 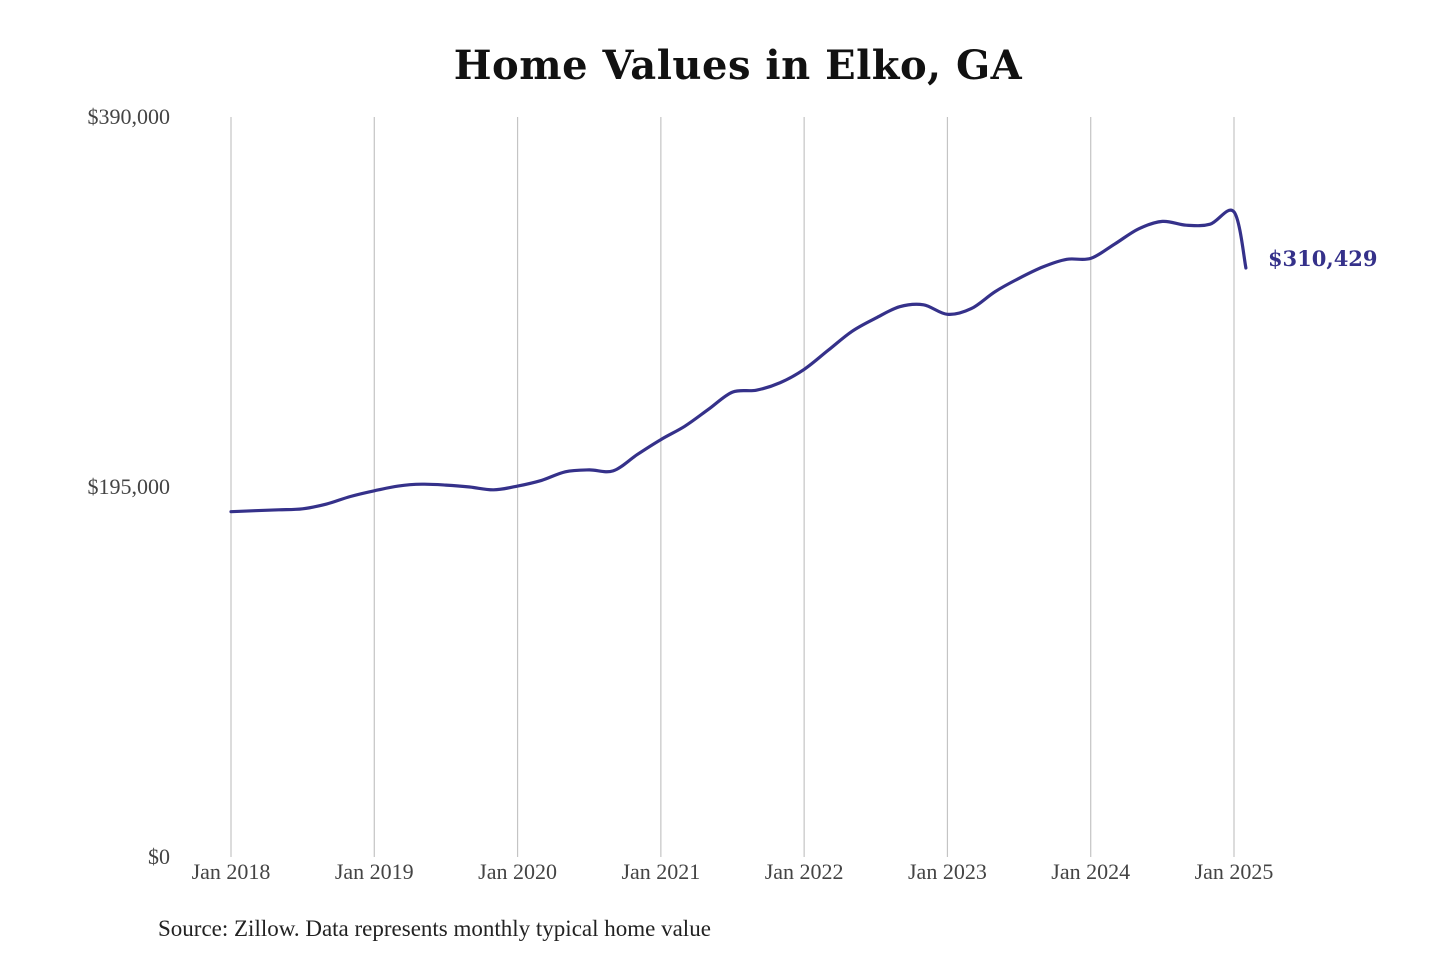 I want to click on x-tick-label: Jan 2018, so click(x=231, y=871).